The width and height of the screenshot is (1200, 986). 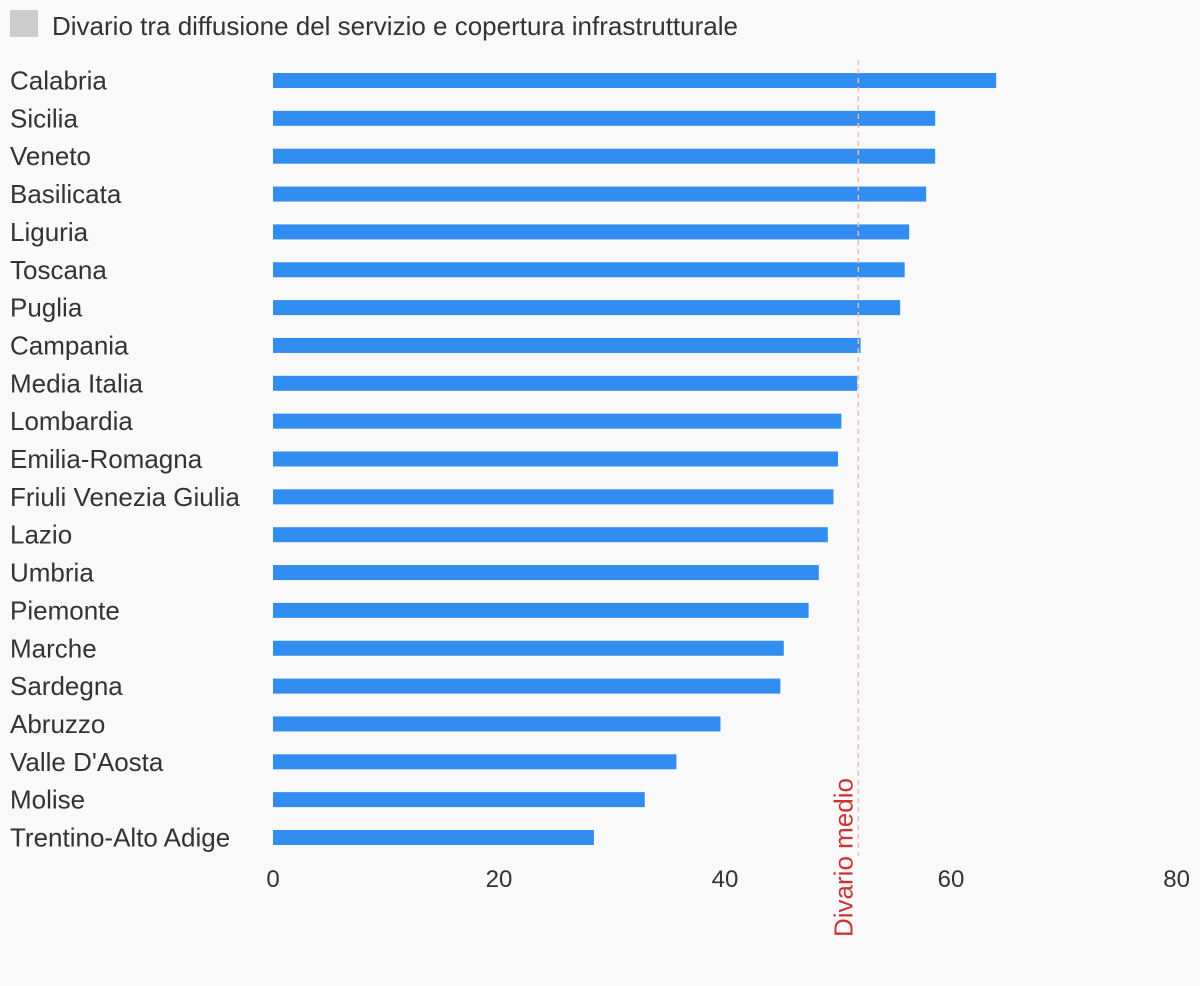 I want to click on bar-molise, so click(x=459, y=800).